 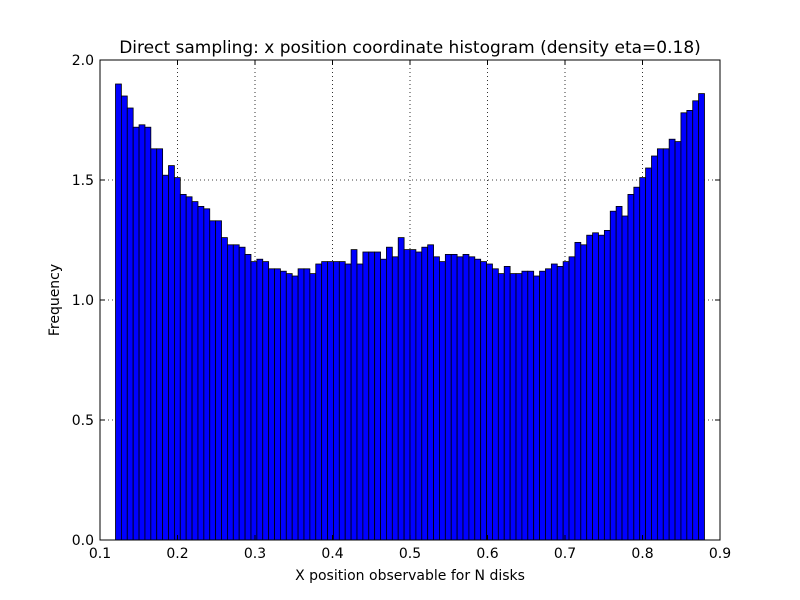 What do you see at coordinates (83, 61) in the screenshot?
I see `y-tick-label: 2.0` at bounding box center [83, 61].